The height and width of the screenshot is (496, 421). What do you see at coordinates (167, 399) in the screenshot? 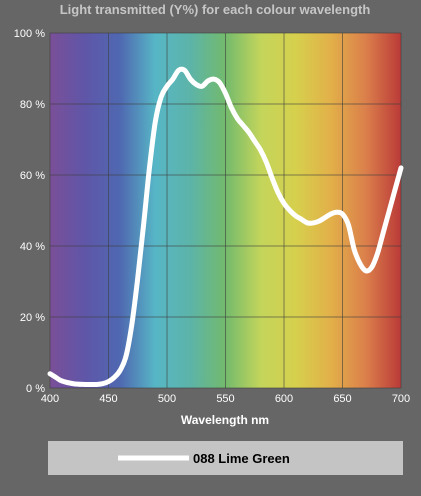
I see `x-tick-label: 500` at bounding box center [167, 399].